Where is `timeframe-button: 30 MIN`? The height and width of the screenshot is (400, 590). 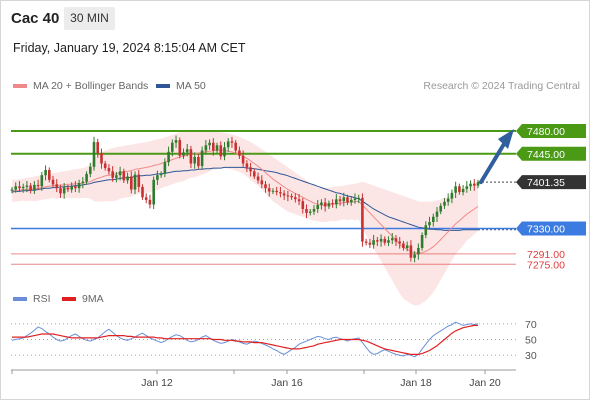 timeframe-button: 30 MIN is located at coordinates (89, 18).